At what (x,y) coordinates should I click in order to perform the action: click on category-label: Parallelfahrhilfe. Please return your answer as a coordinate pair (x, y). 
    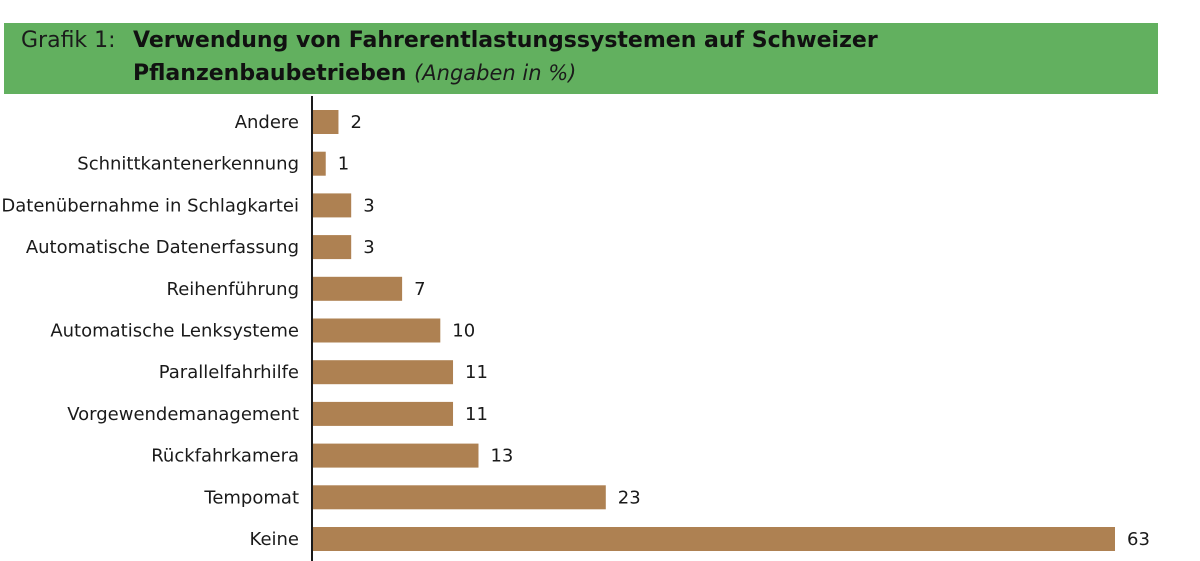
    Looking at the image, I should click on (229, 372).